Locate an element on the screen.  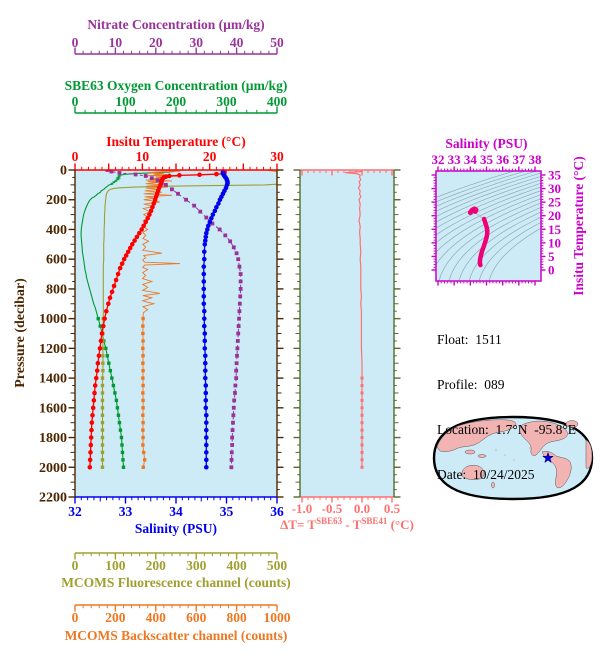
ts-temperature-tick-label: 15 is located at coordinates (555, 229).